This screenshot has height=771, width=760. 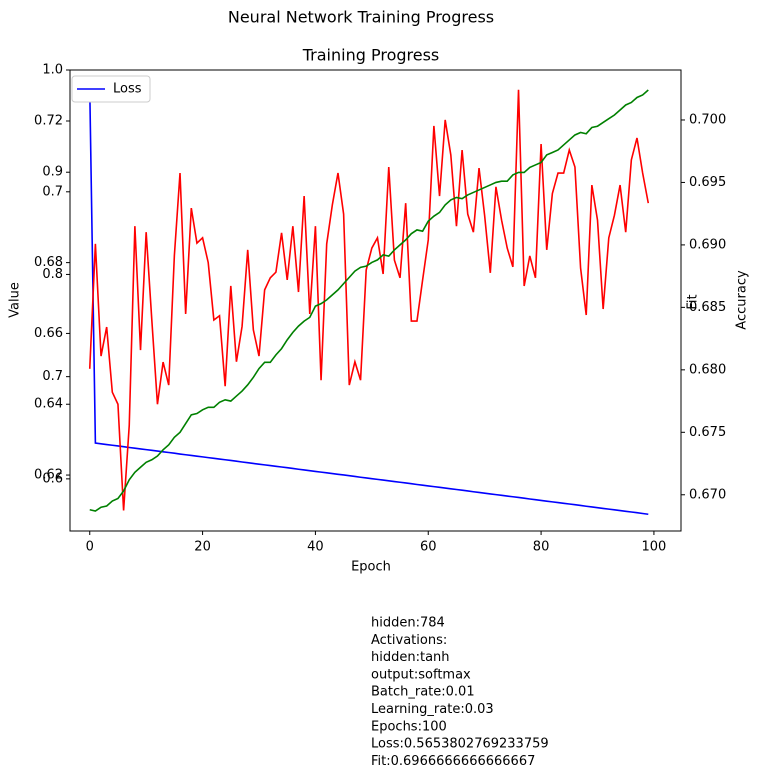 I want to click on y2-tick-label: 0.62, so click(x=48, y=475).